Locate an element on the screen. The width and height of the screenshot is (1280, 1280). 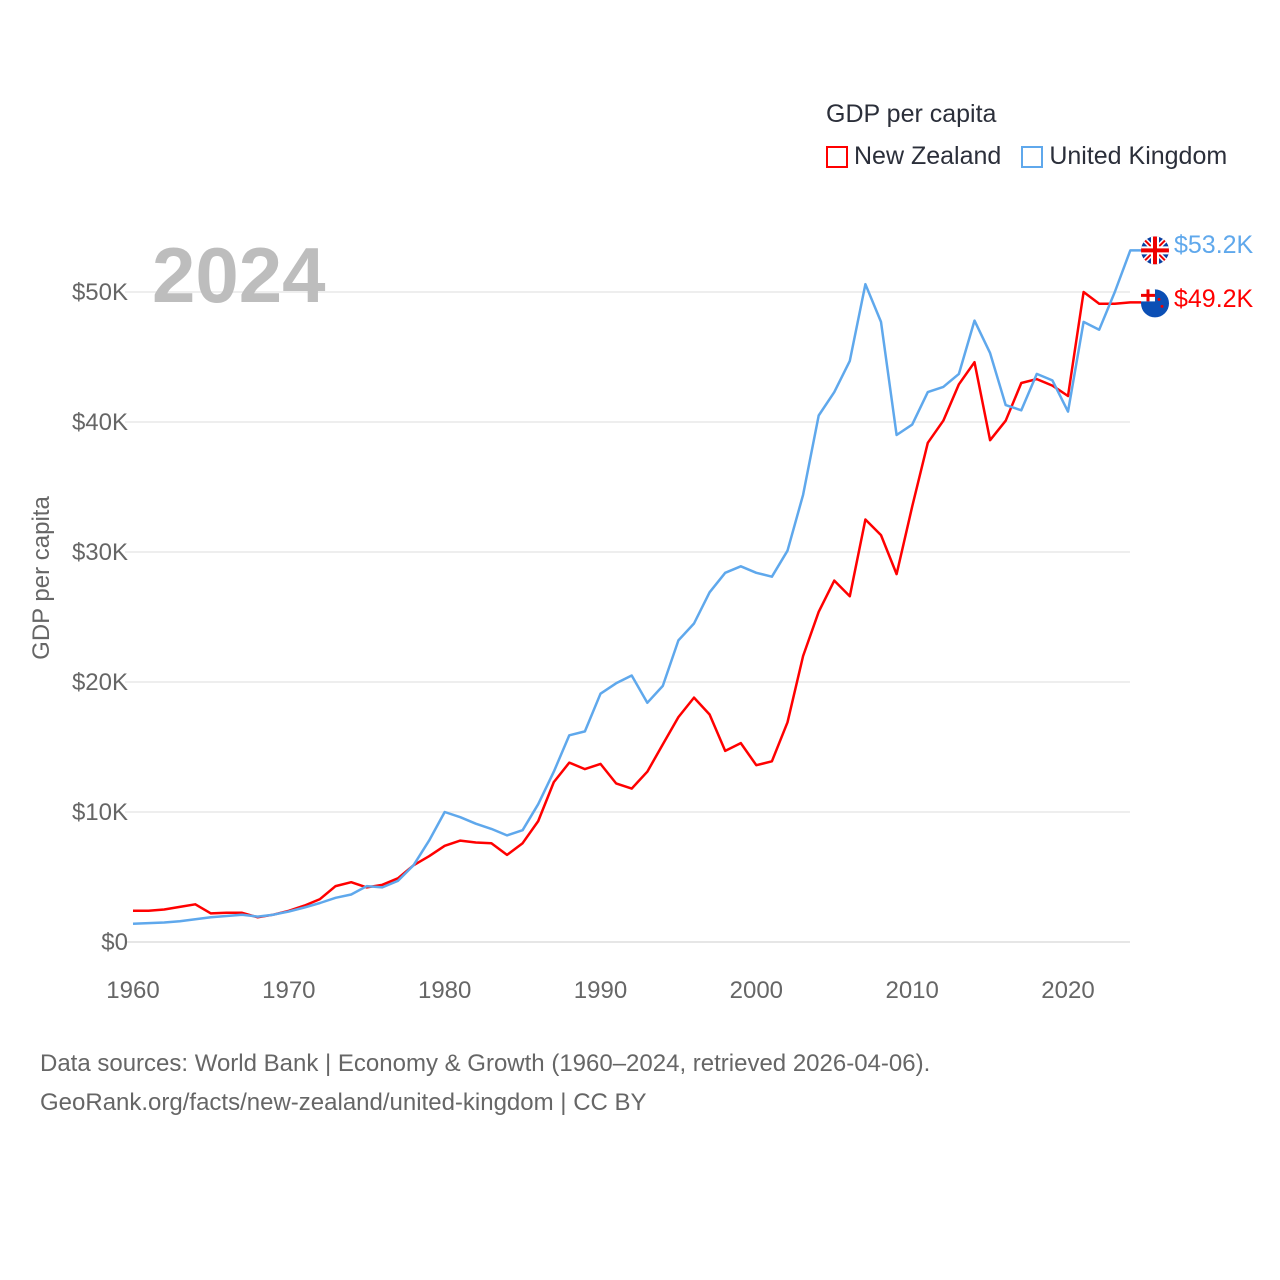
legend: New Zealand United Kingdom is located at coordinates (1026, 156).